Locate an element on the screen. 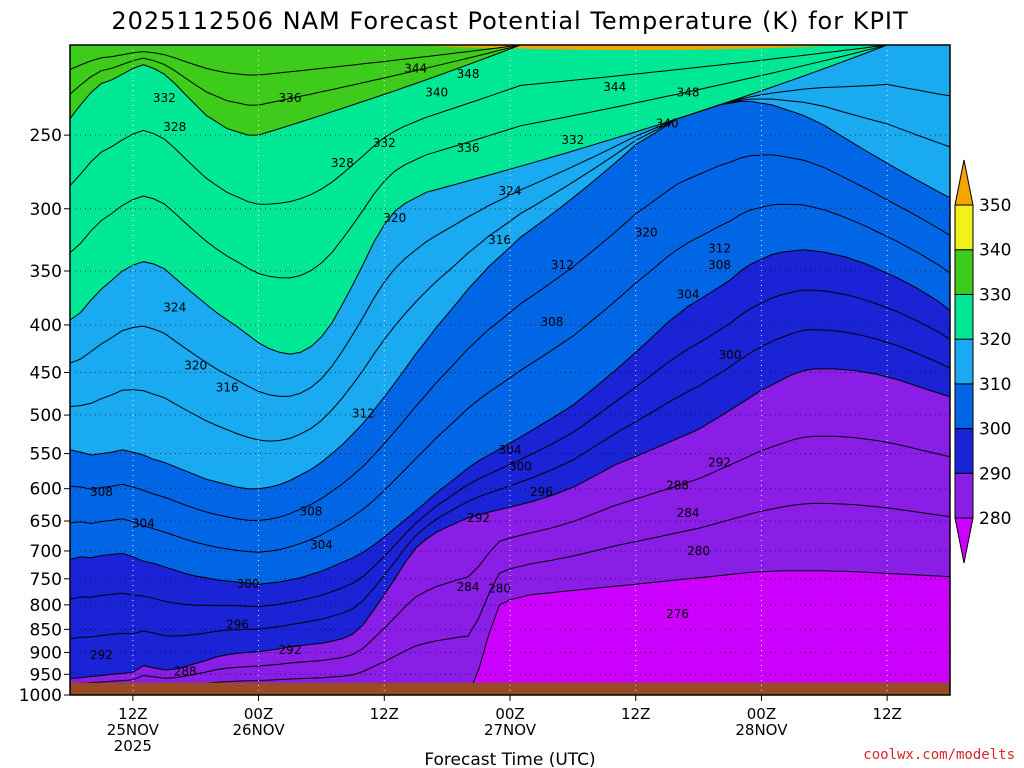 Image resolution: width=1024 pixels, height=768 pixels. contour-label: 324 is located at coordinates (174, 307).